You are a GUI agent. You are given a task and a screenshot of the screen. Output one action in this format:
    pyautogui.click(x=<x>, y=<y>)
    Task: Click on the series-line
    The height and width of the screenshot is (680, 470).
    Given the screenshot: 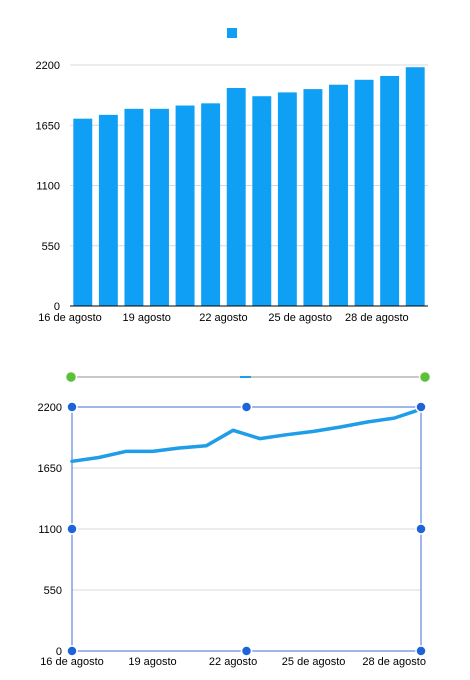 What is the action you would take?
    pyautogui.click(x=246, y=435)
    